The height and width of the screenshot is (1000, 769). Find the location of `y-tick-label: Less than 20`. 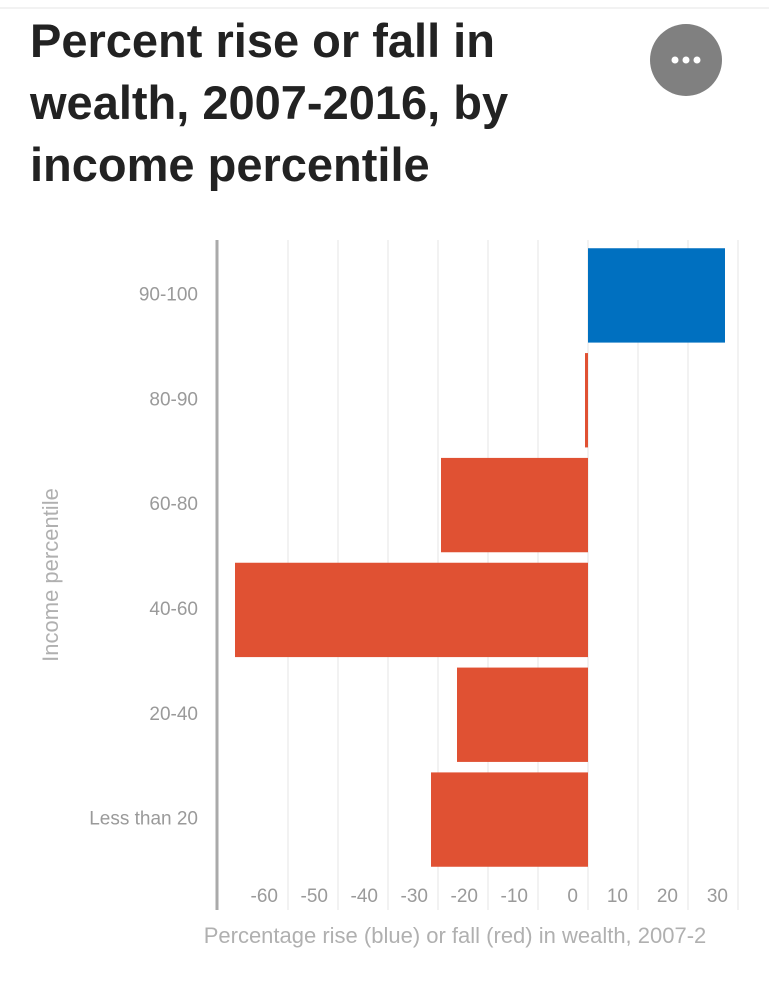

y-tick-label: Less than 20 is located at coordinates (143, 819).